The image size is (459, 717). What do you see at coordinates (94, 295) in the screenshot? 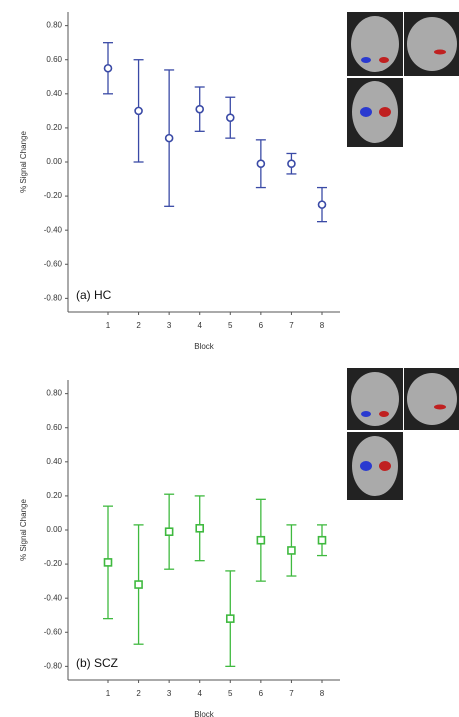
I see `annotation: (a) HC` at bounding box center [94, 295].